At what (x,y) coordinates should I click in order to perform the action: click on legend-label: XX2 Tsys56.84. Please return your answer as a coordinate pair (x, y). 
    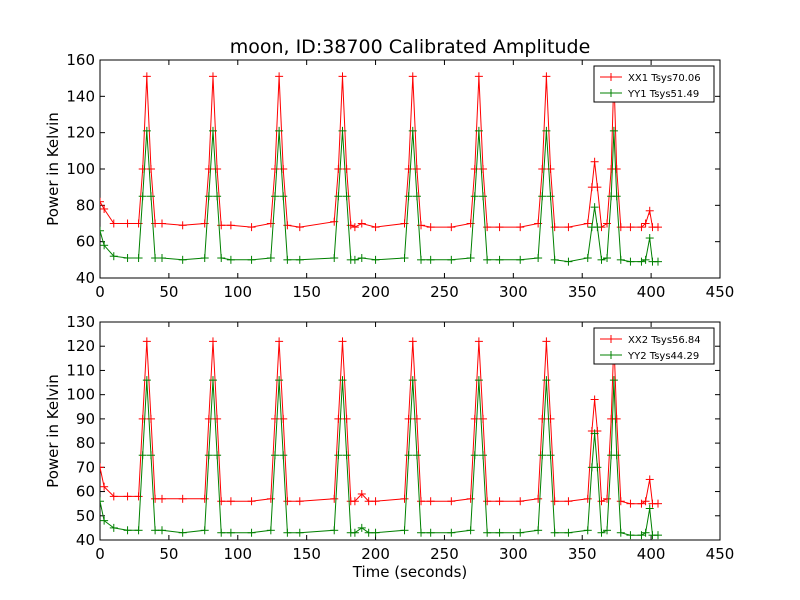
    Looking at the image, I should click on (664, 340).